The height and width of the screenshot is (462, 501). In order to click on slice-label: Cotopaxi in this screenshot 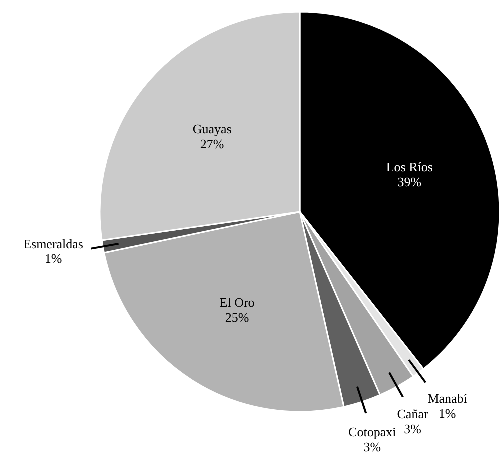, I will do `click(372, 432)`.